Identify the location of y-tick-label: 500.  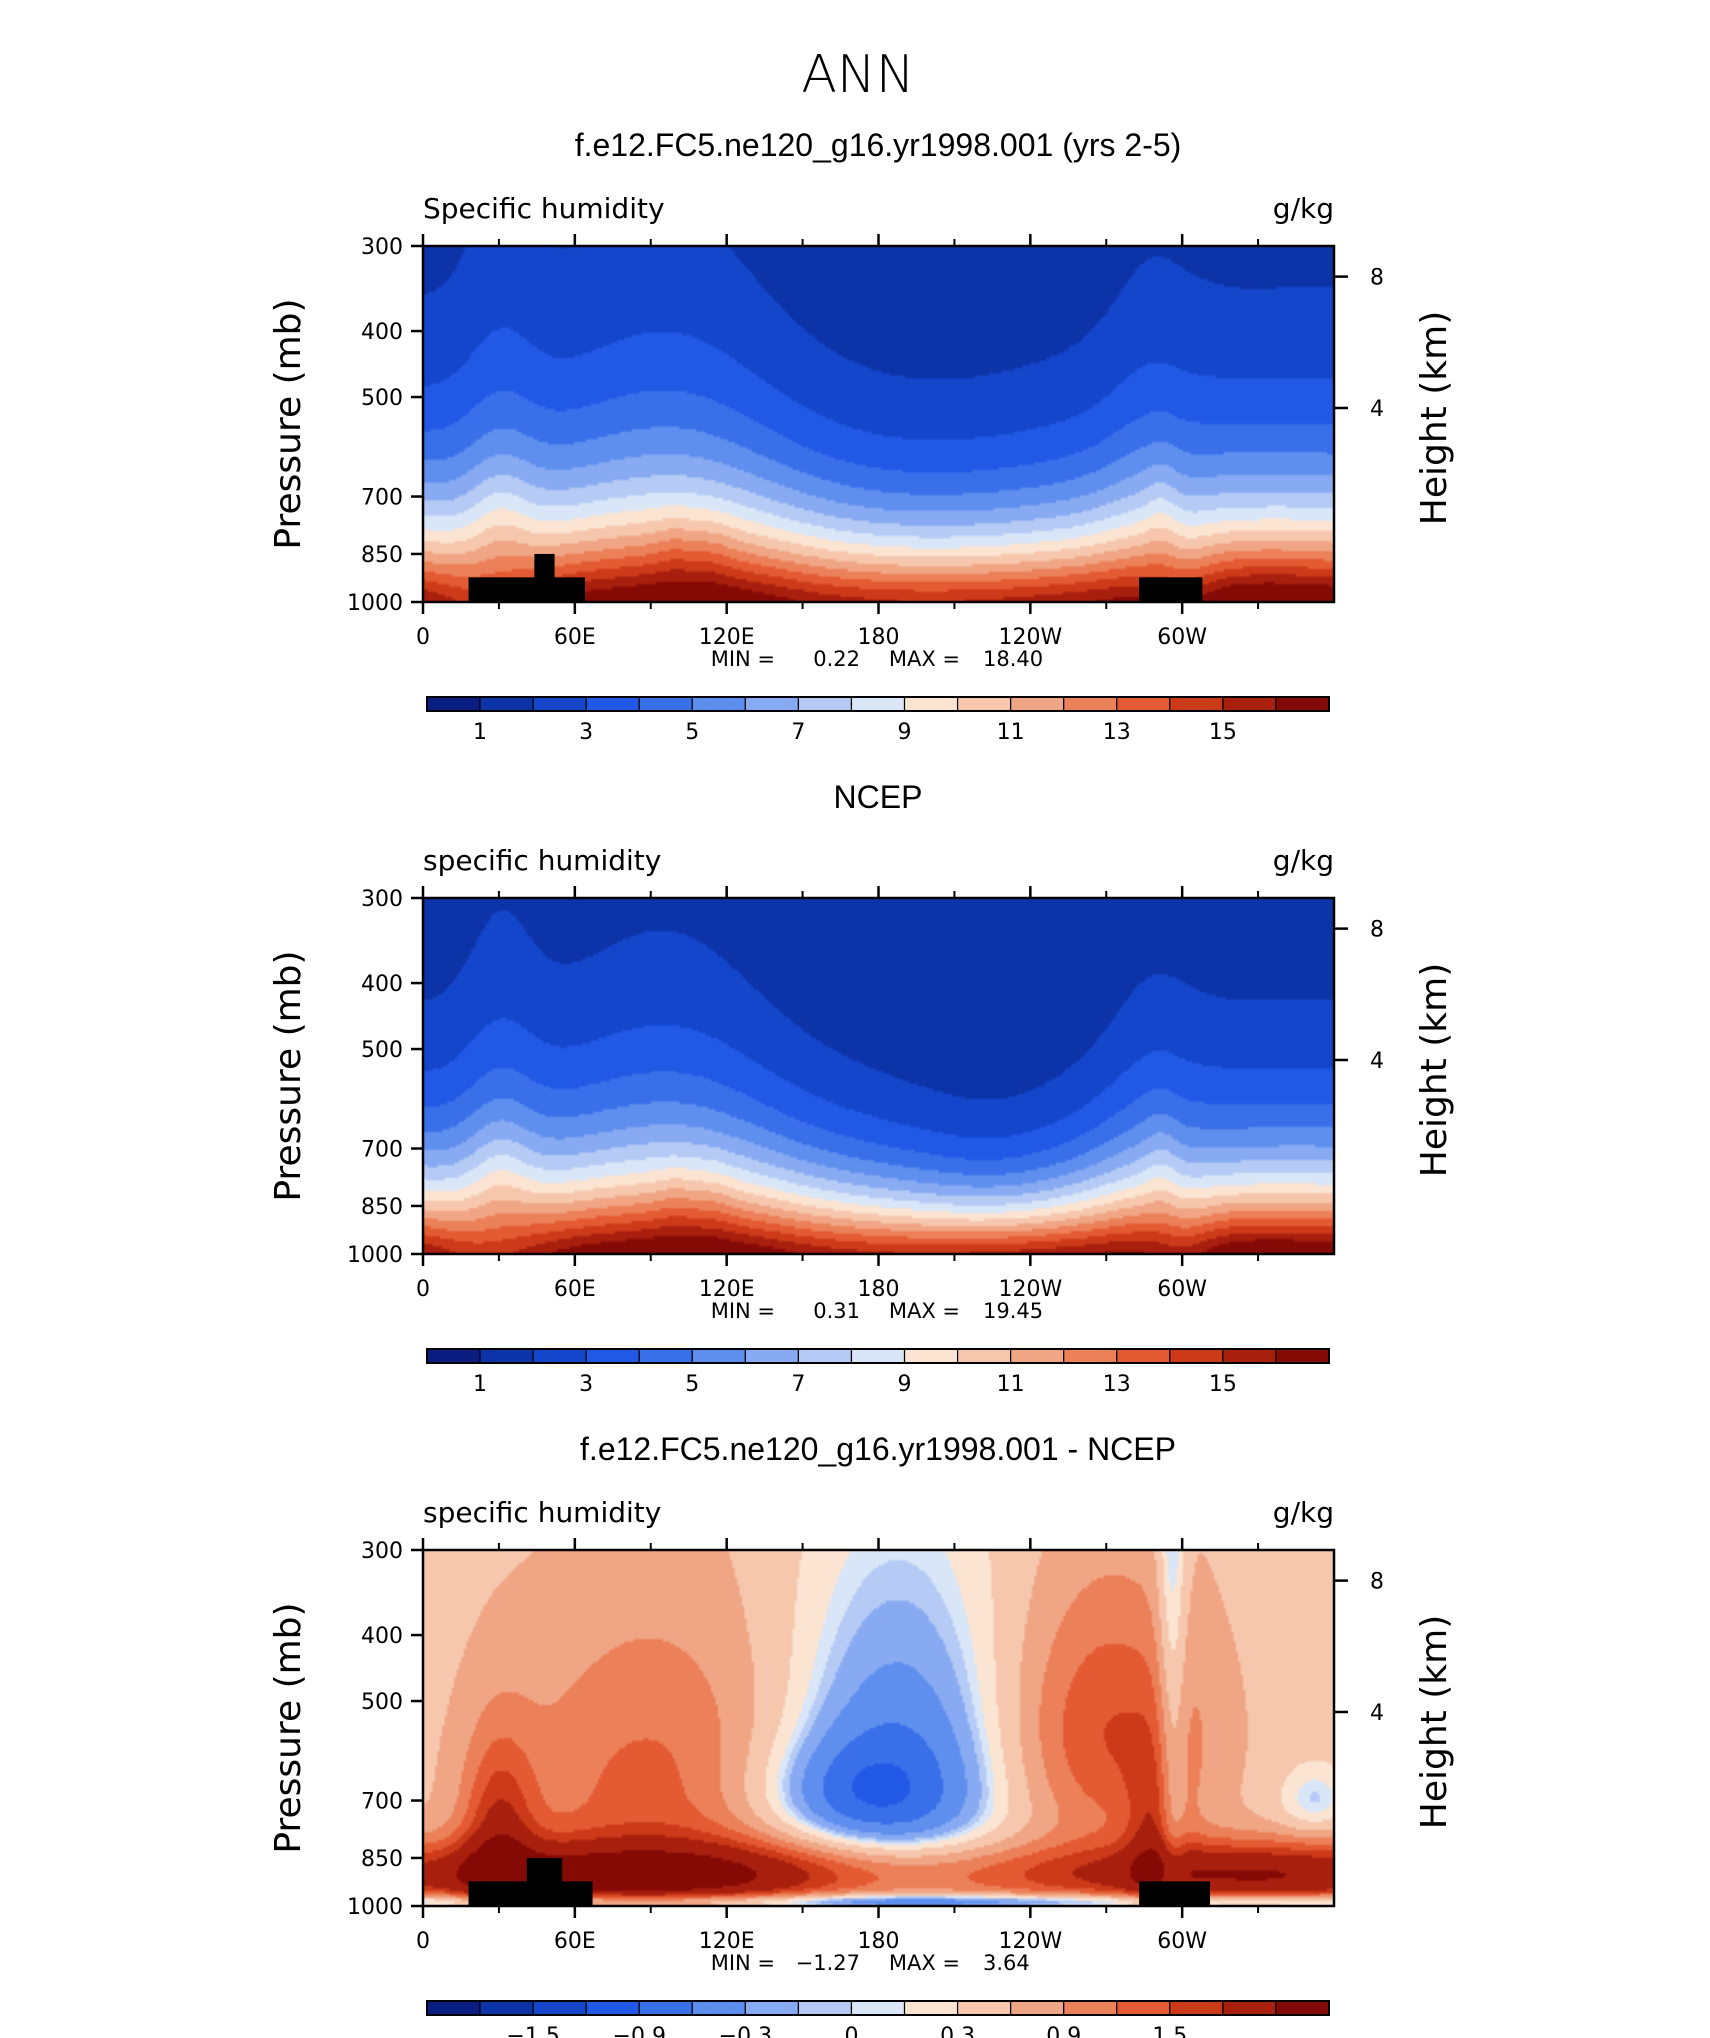
(382, 1702).